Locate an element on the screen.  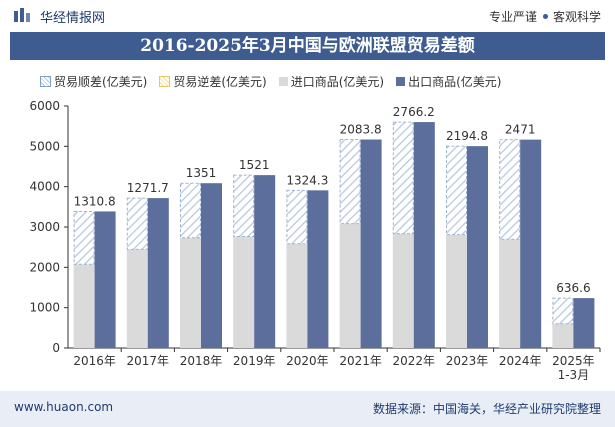
data-label-surplus: 2194.8 is located at coordinates (467, 136).